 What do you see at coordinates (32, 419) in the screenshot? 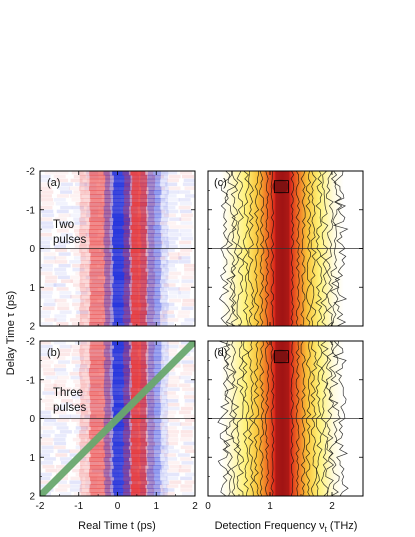
I see `ytick-label-b: 0` at bounding box center [32, 419].